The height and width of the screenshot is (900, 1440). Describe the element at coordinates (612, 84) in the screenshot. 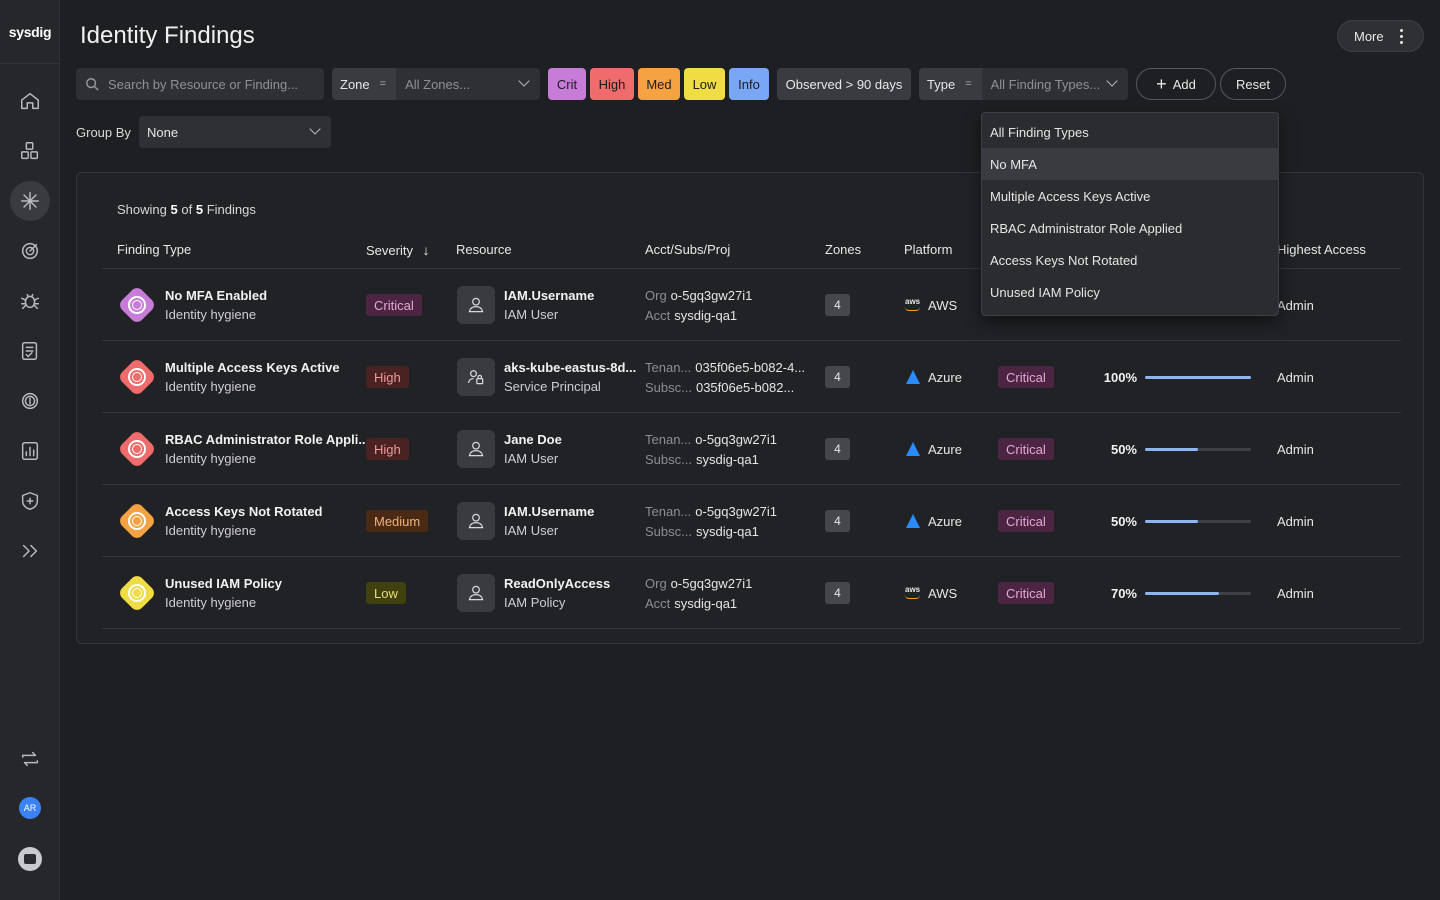

I see `severity-chip-high: High` at that location.